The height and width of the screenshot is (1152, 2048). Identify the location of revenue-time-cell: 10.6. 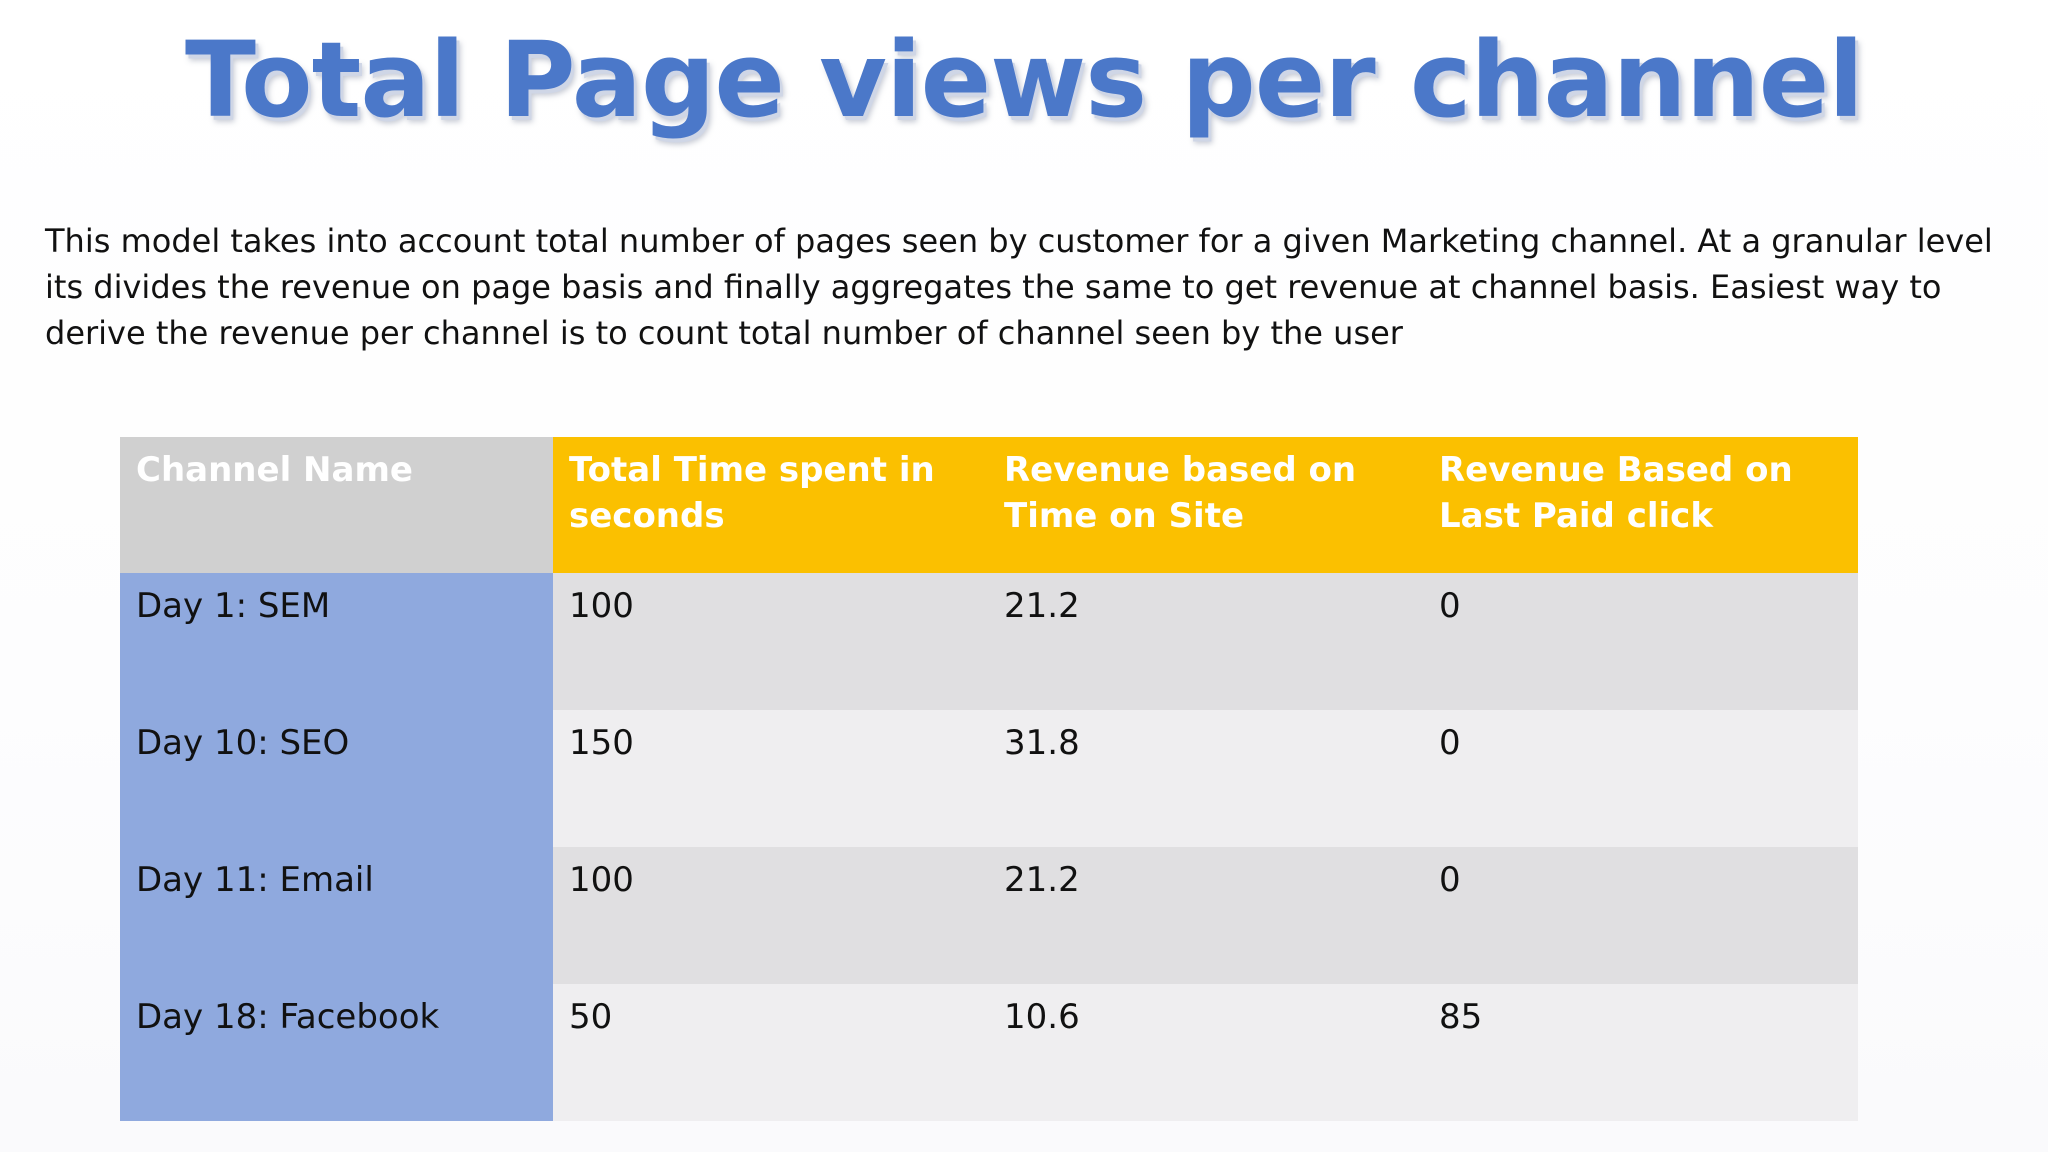
(1205, 1052).